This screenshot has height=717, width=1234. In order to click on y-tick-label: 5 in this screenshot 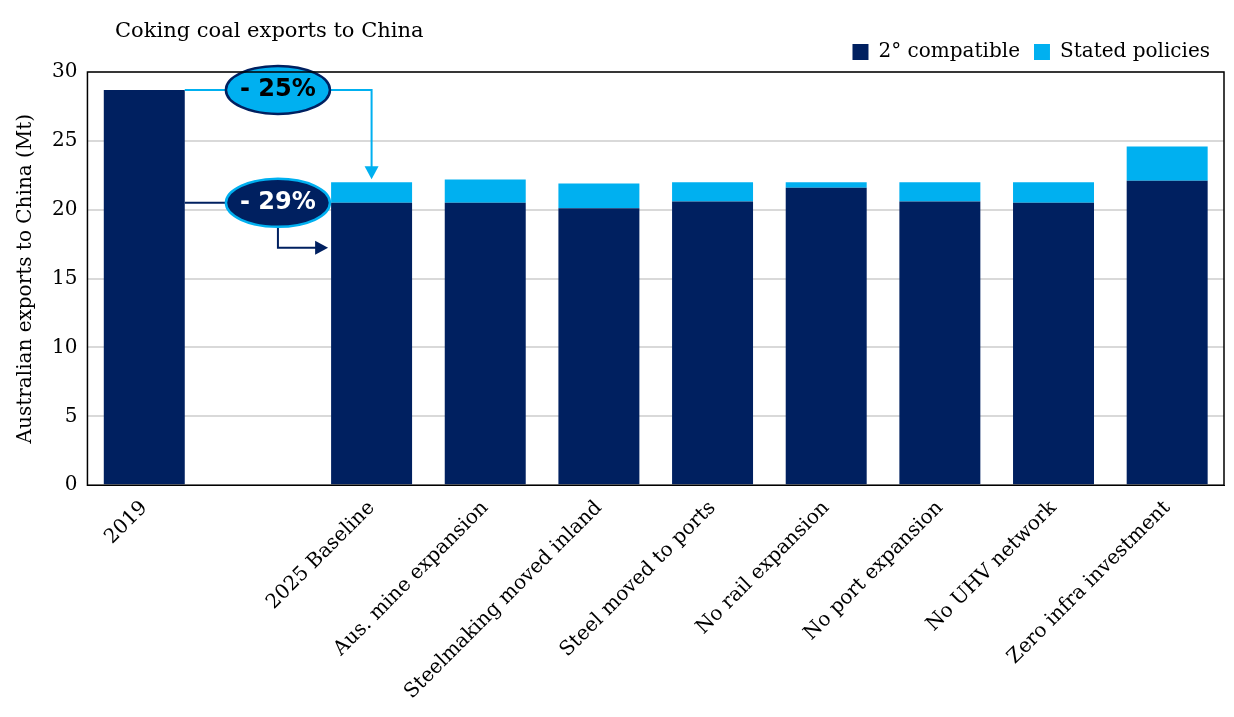, I will do `click(71, 414)`.